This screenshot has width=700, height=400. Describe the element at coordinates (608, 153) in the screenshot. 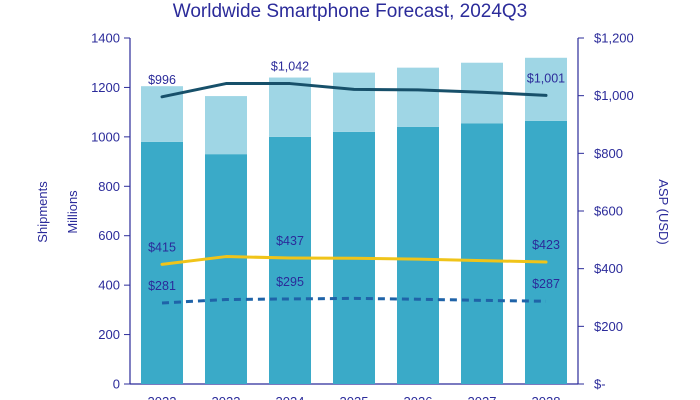

I see `right-tick-label: $800` at that location.